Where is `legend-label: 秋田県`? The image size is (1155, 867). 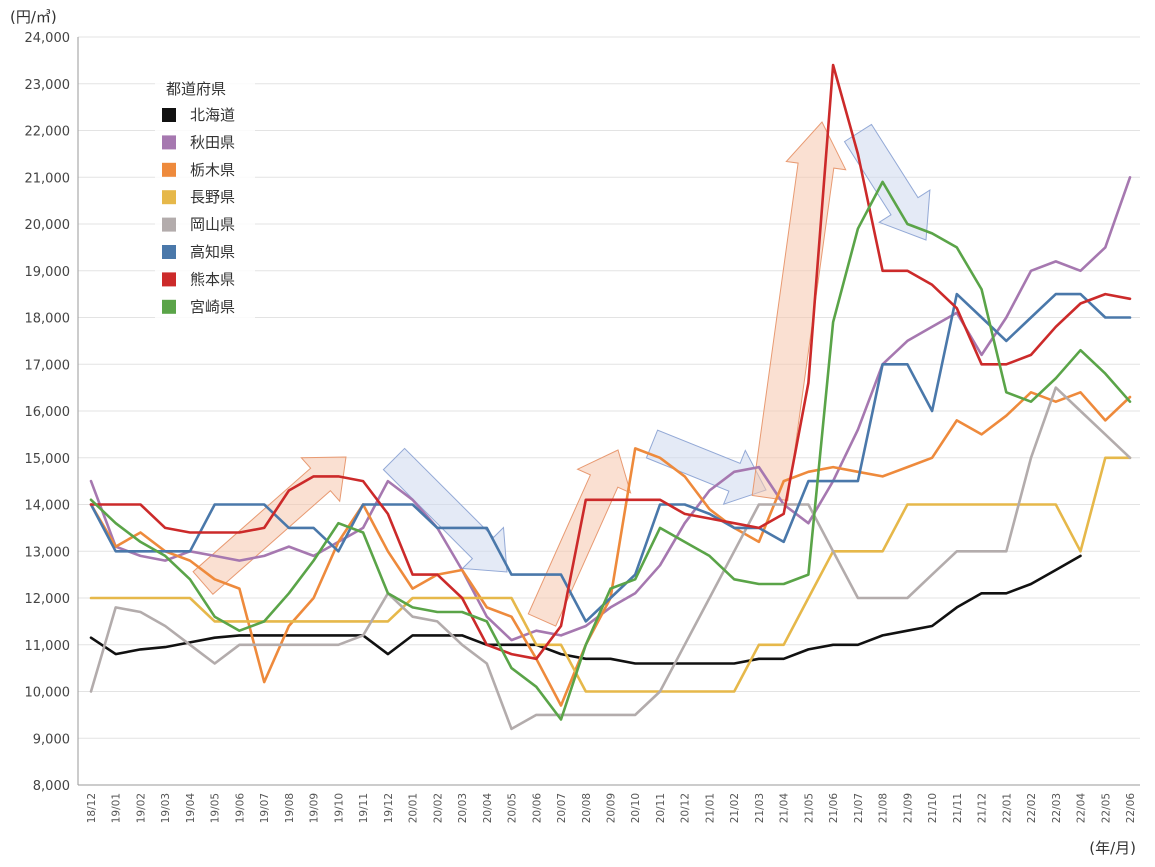 legend-label: 秋田県 is located at coordinates (212, 142).